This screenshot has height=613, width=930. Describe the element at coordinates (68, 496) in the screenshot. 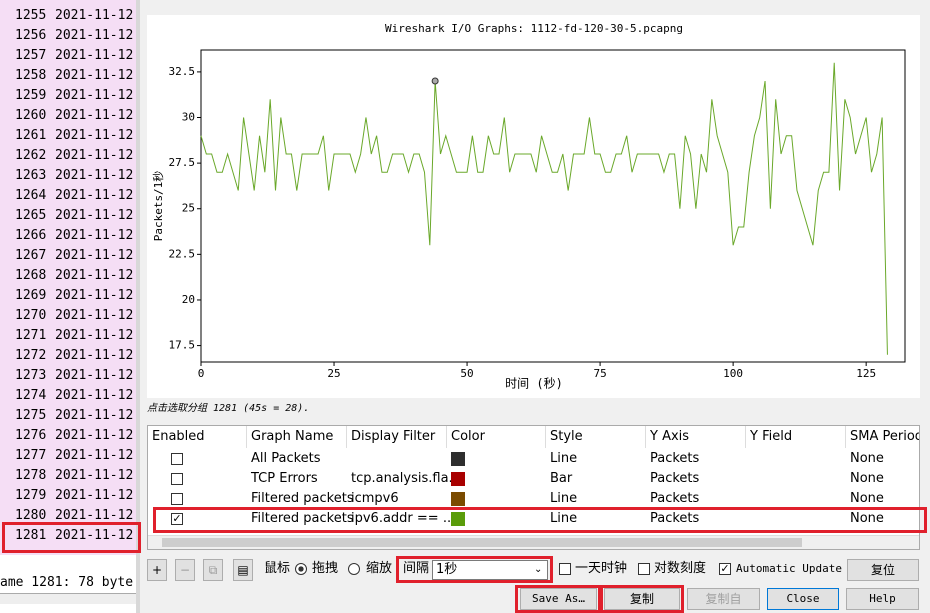

I see `packet-row: 1279 2021-11-12` at that location.